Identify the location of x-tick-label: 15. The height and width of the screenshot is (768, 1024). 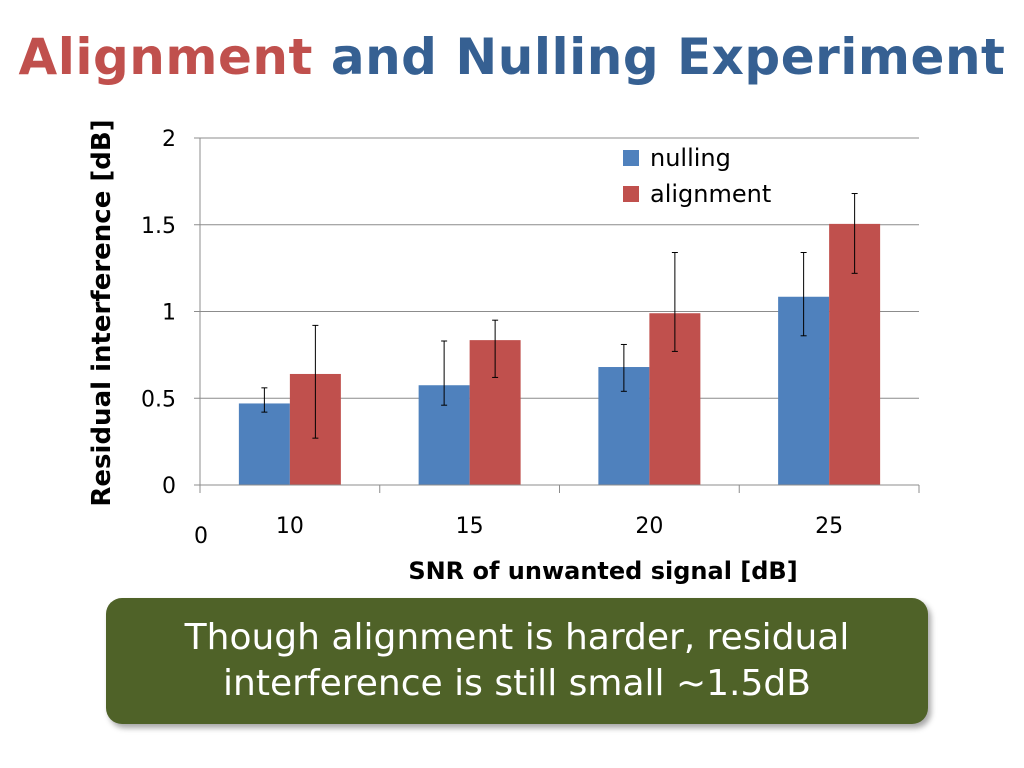
(470, 526).